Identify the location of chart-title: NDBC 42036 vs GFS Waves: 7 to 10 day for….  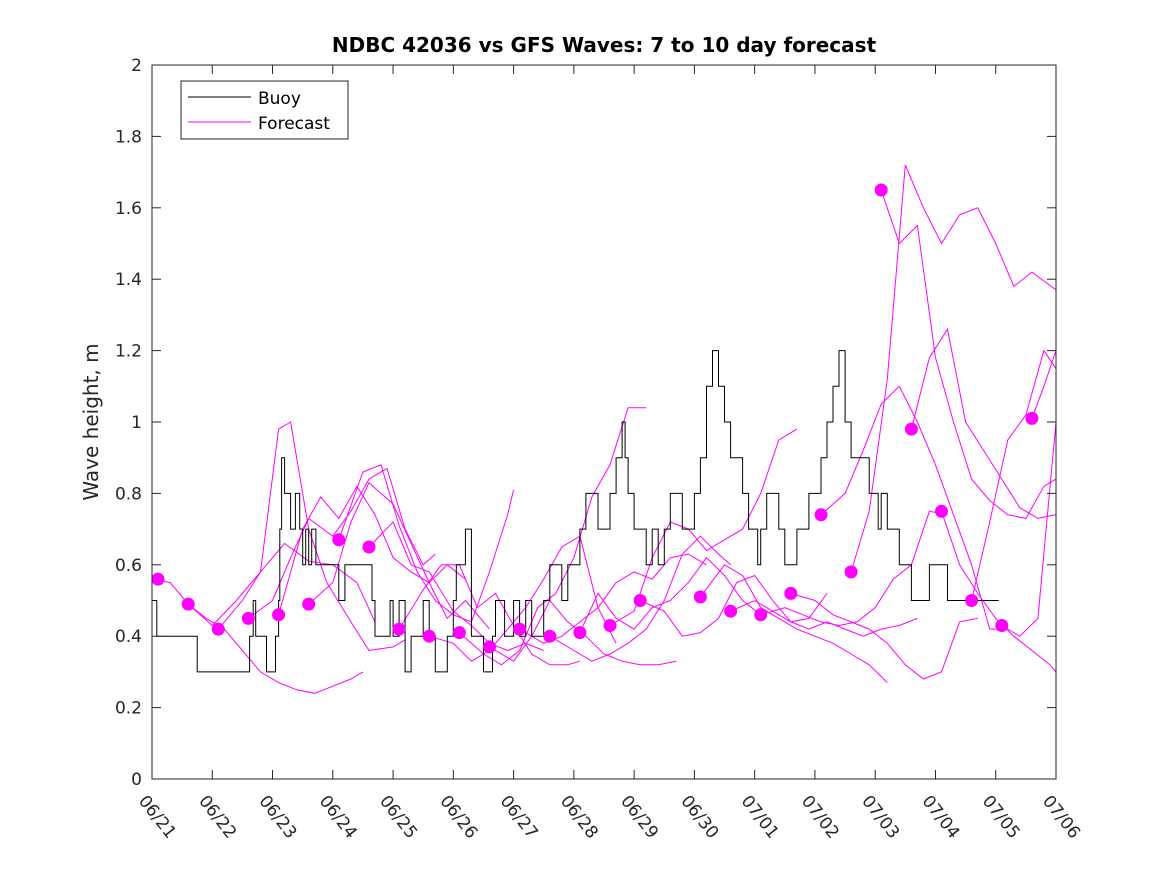
(604, 45).